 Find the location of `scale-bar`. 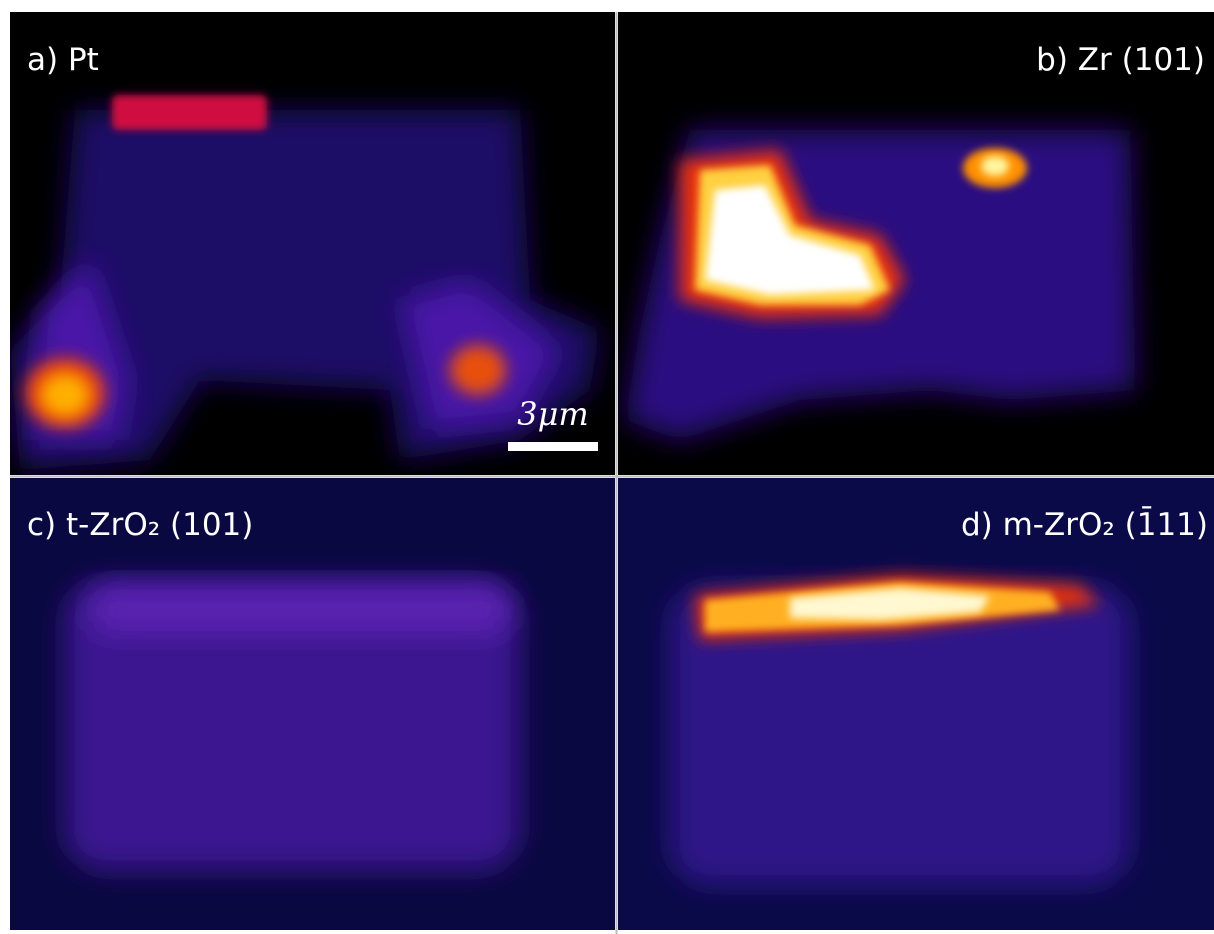

scale-bar is located at coordinates (553, 446).